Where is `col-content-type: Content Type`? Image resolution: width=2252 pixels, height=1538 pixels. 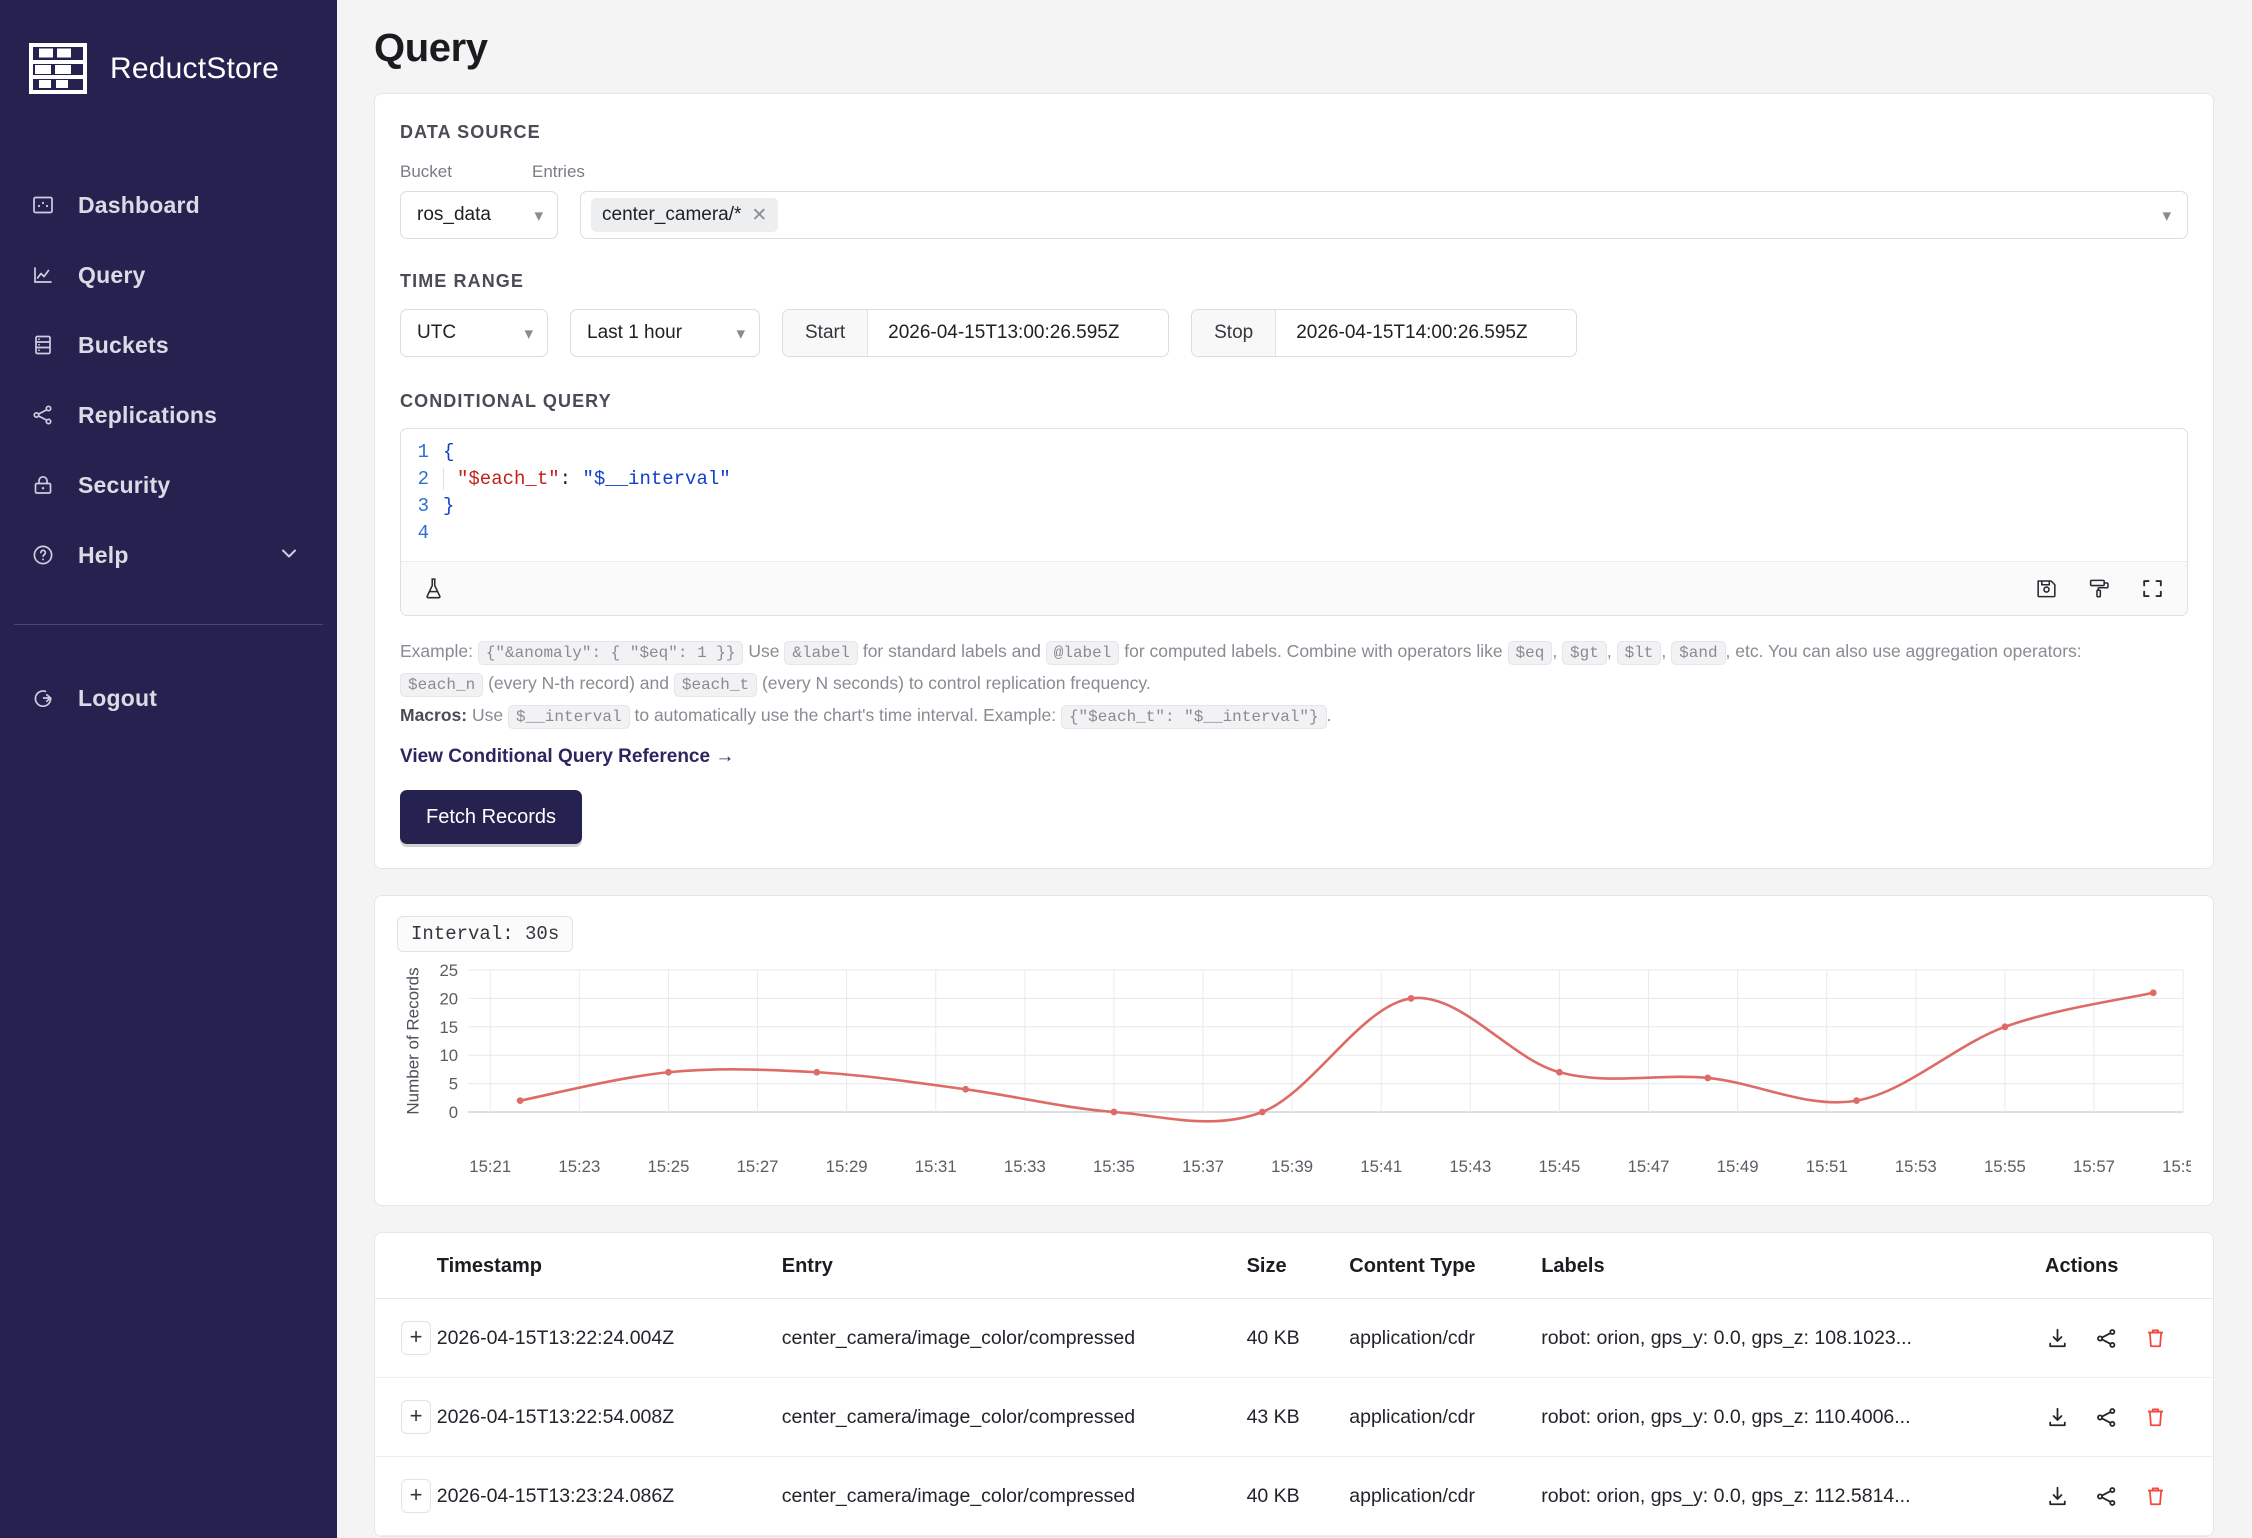
col-content-type: Content Type is located at coordinates (1445, 1266).